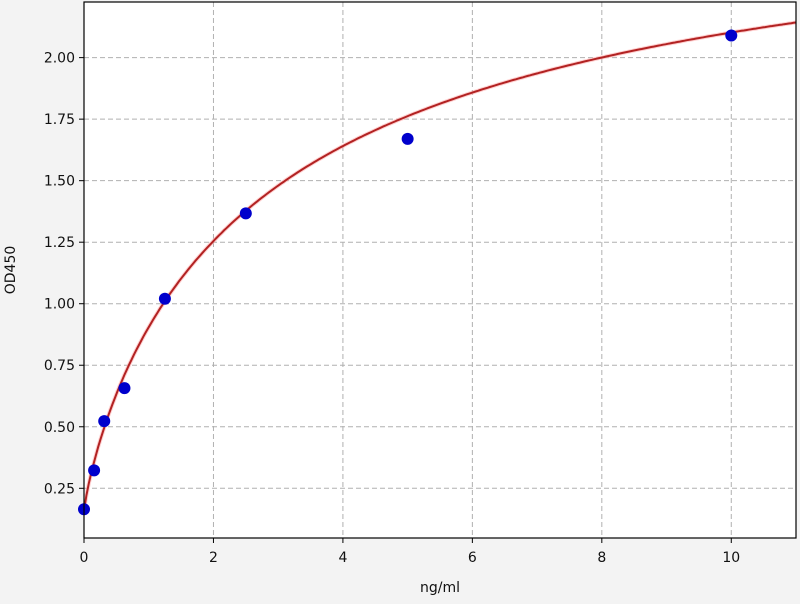 Image resolution: width=800 pixels, height=604 pixels. Describe the element at coordinates (601, 558) in the screenshot. I see `x-tick-label: 8` at that location.